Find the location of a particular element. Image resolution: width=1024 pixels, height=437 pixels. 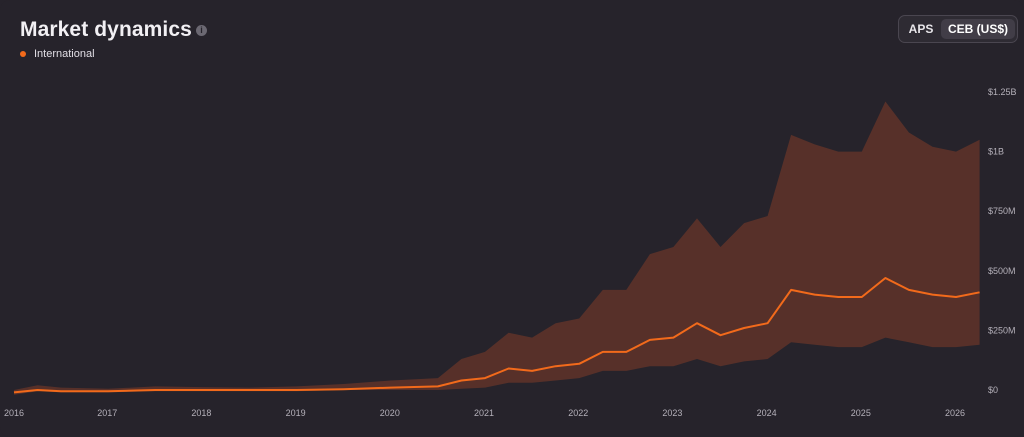

x-tick-label: 2017 is located at coordinates (107, 413).